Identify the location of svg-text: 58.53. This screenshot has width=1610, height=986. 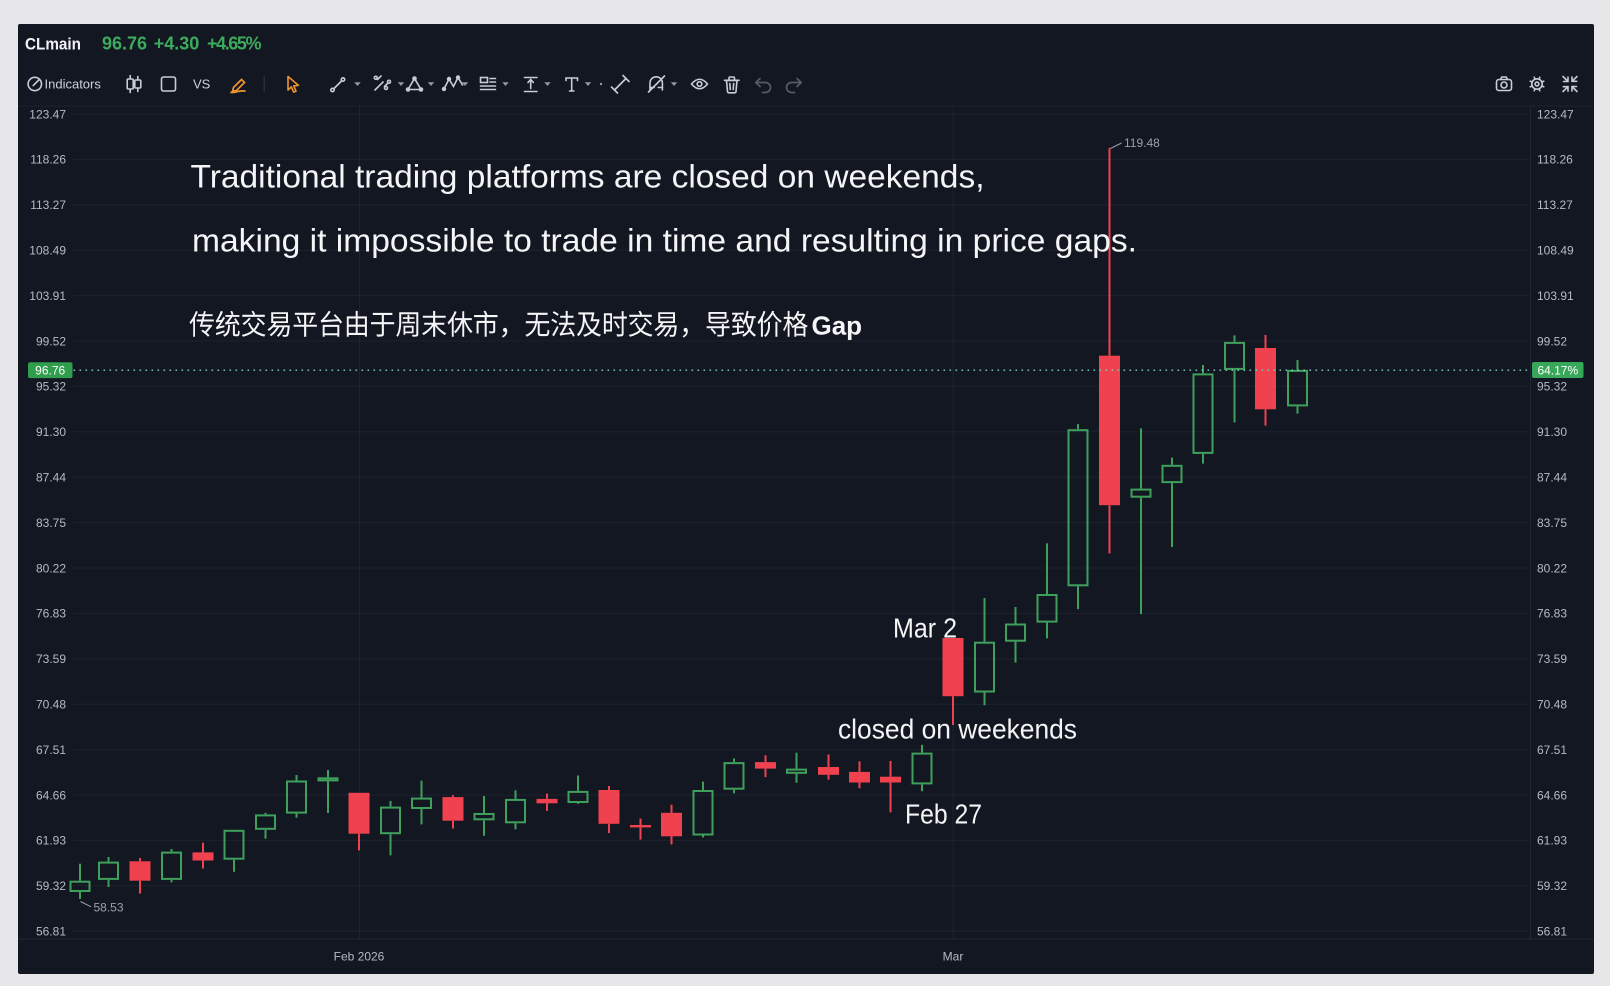
(109, 907).